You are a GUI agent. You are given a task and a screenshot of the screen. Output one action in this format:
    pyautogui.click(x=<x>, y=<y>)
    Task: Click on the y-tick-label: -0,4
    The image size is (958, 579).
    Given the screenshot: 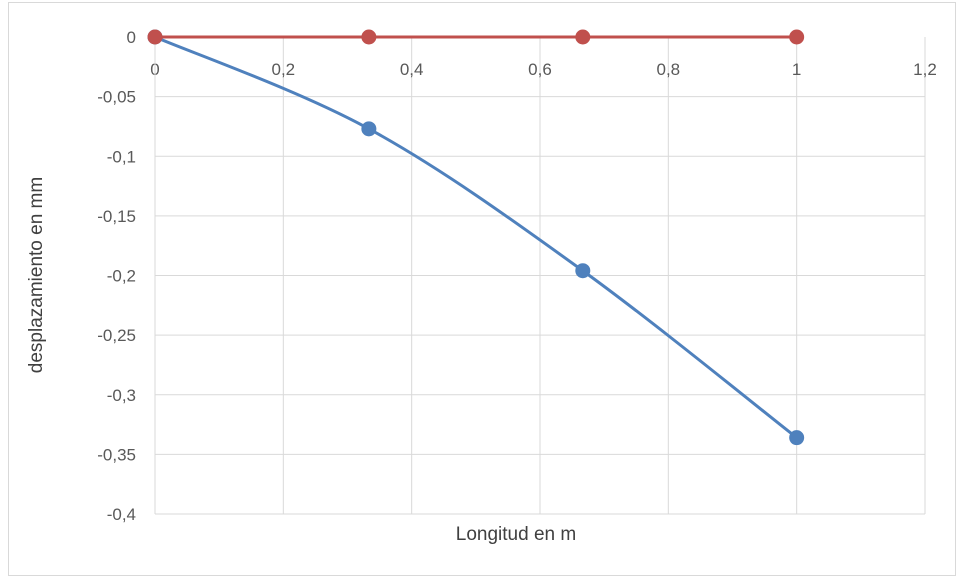 What is the action you would take?
    pyautogui.click(x=121, y=514)
    